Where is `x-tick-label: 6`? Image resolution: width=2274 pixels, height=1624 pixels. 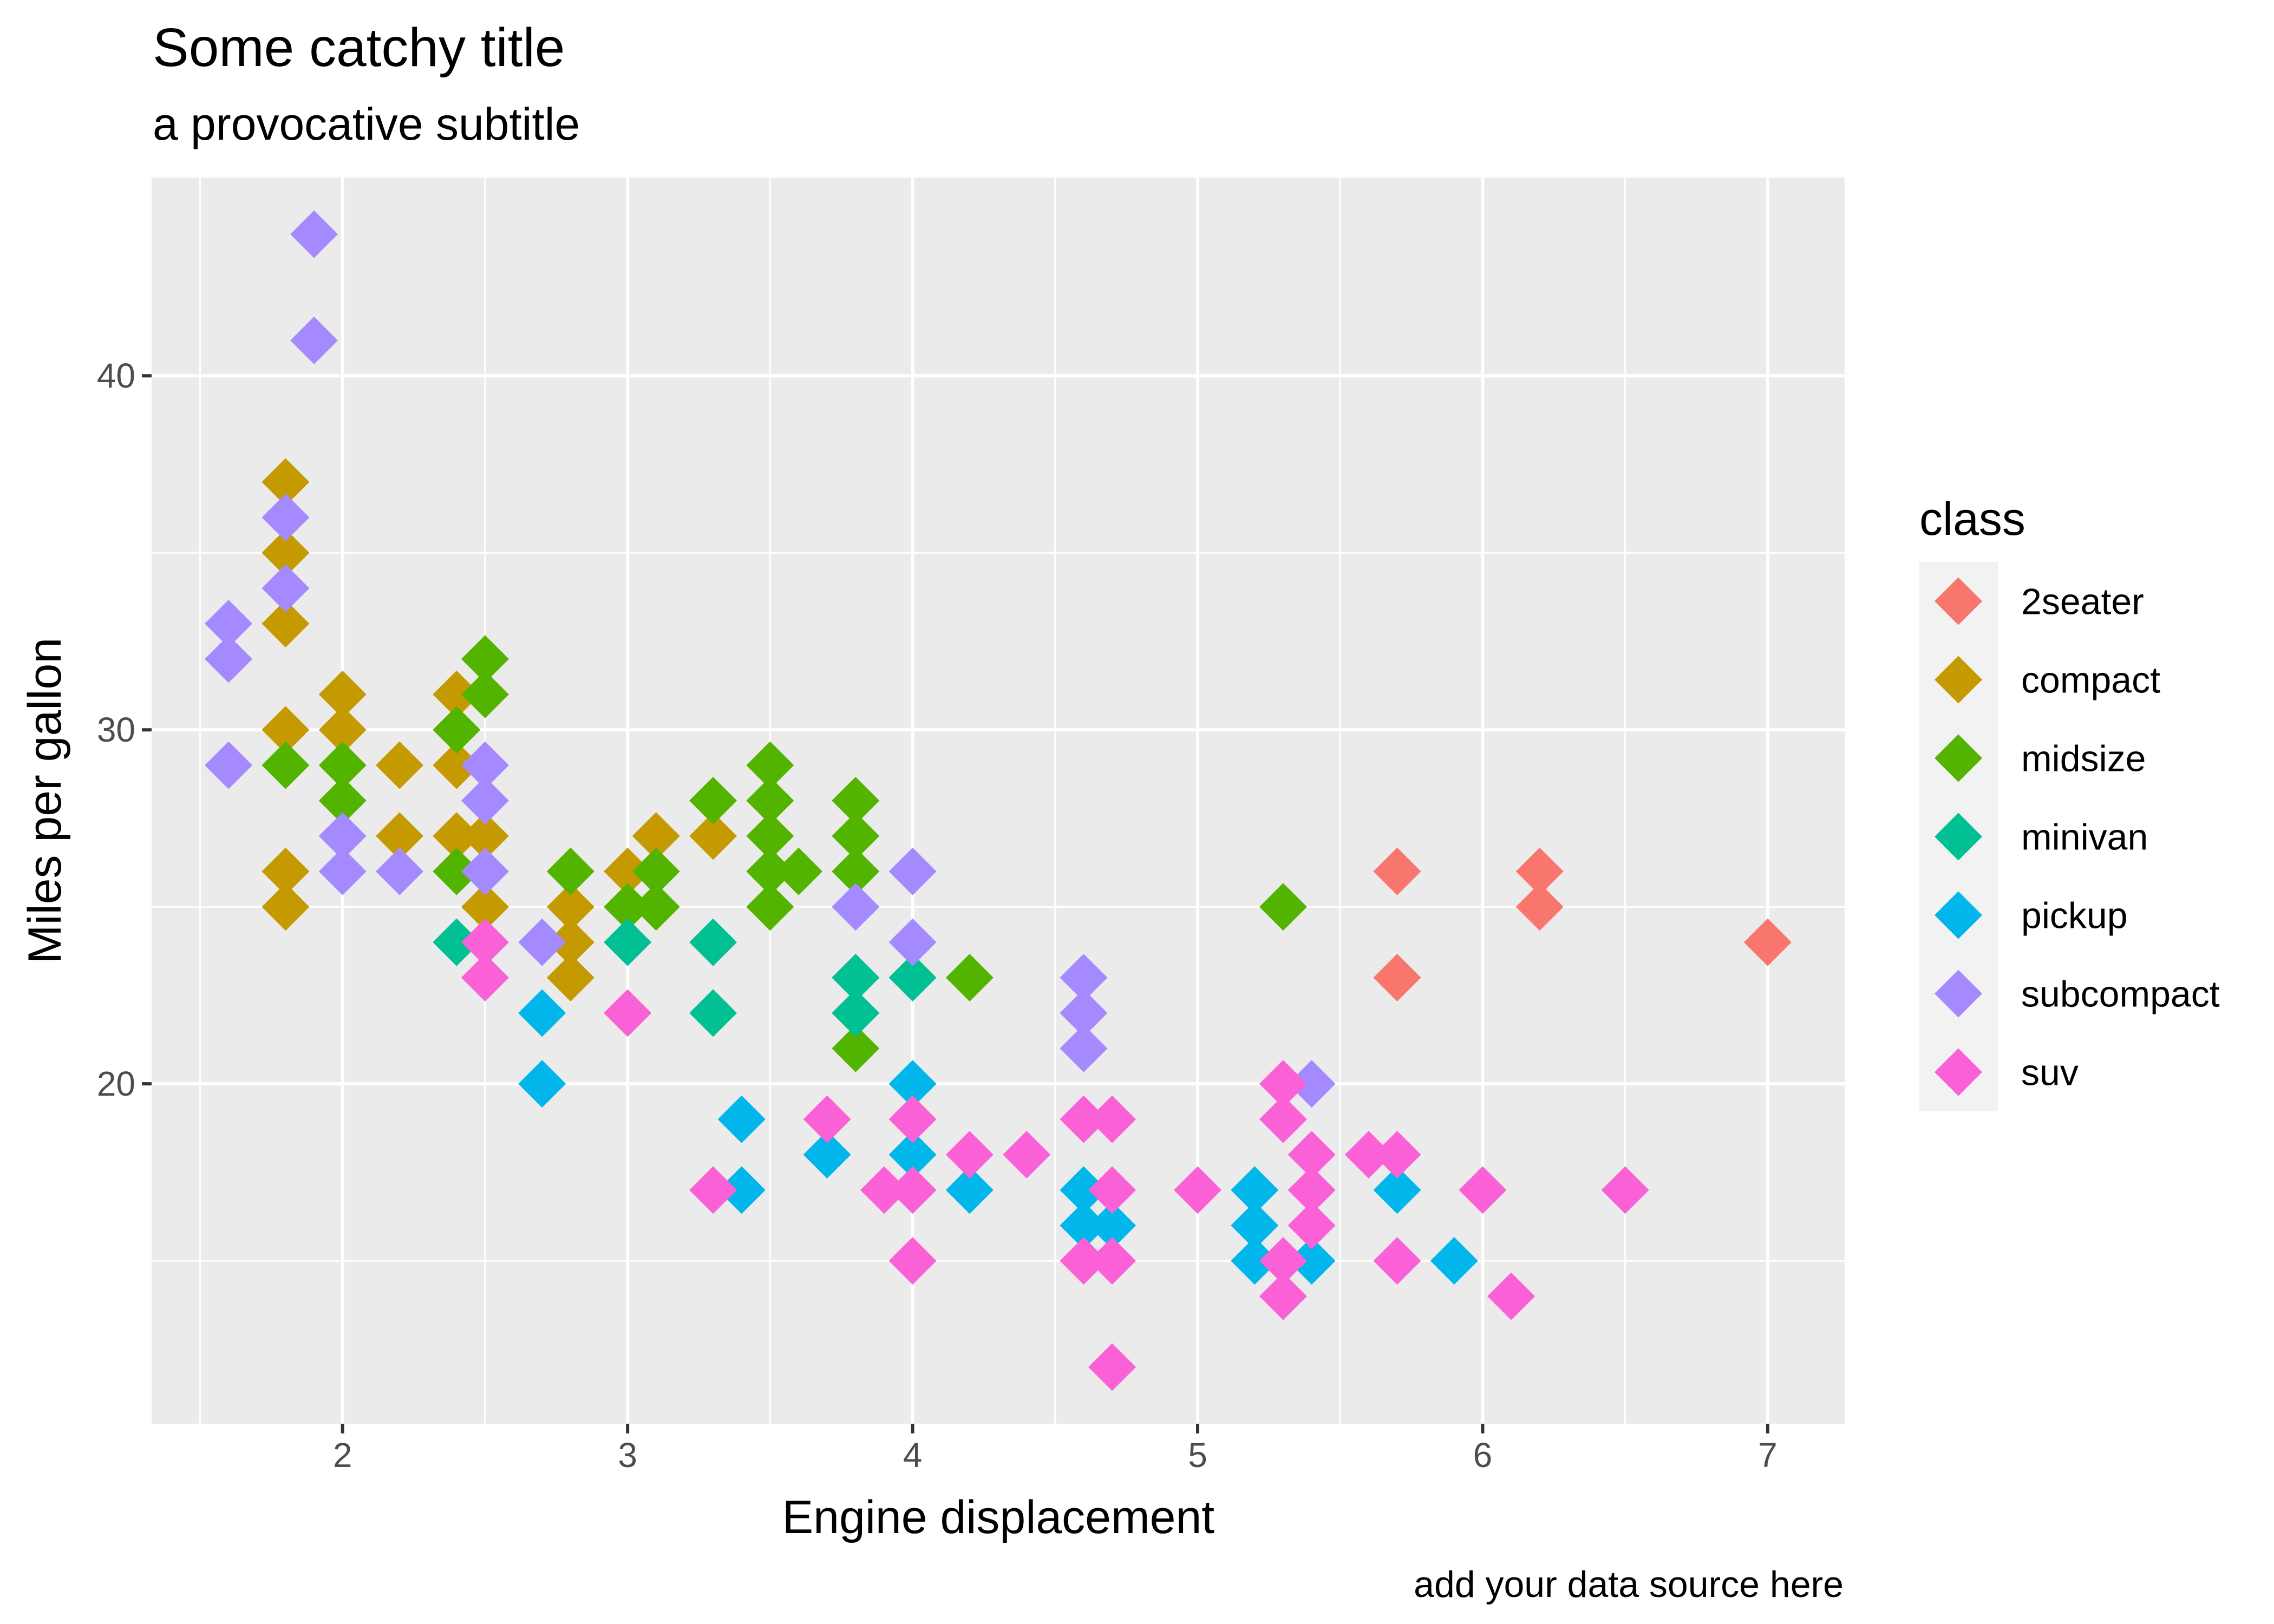
x-tick-label: 6 is located at coordinates (1483, 1455).